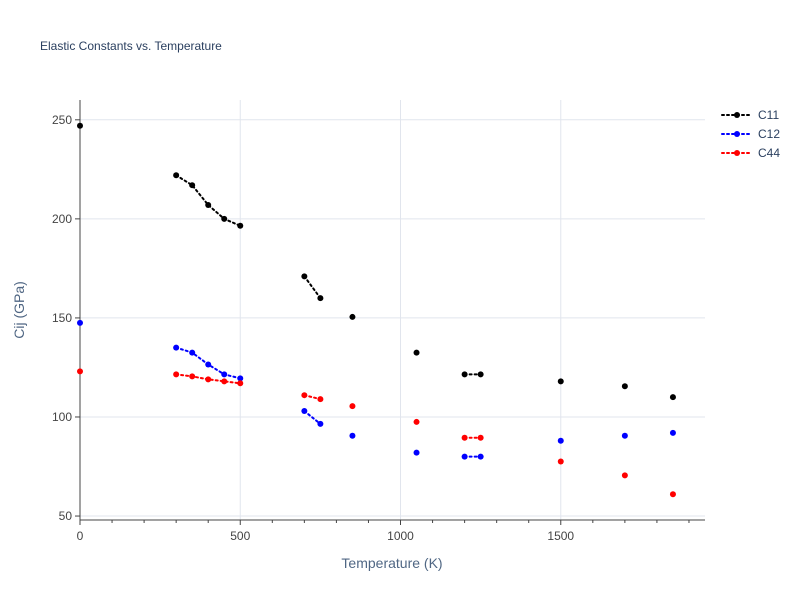  Describe the element at coordinates (80, 536) in the screenshot. I see `x-tick-label: 0` at that location.